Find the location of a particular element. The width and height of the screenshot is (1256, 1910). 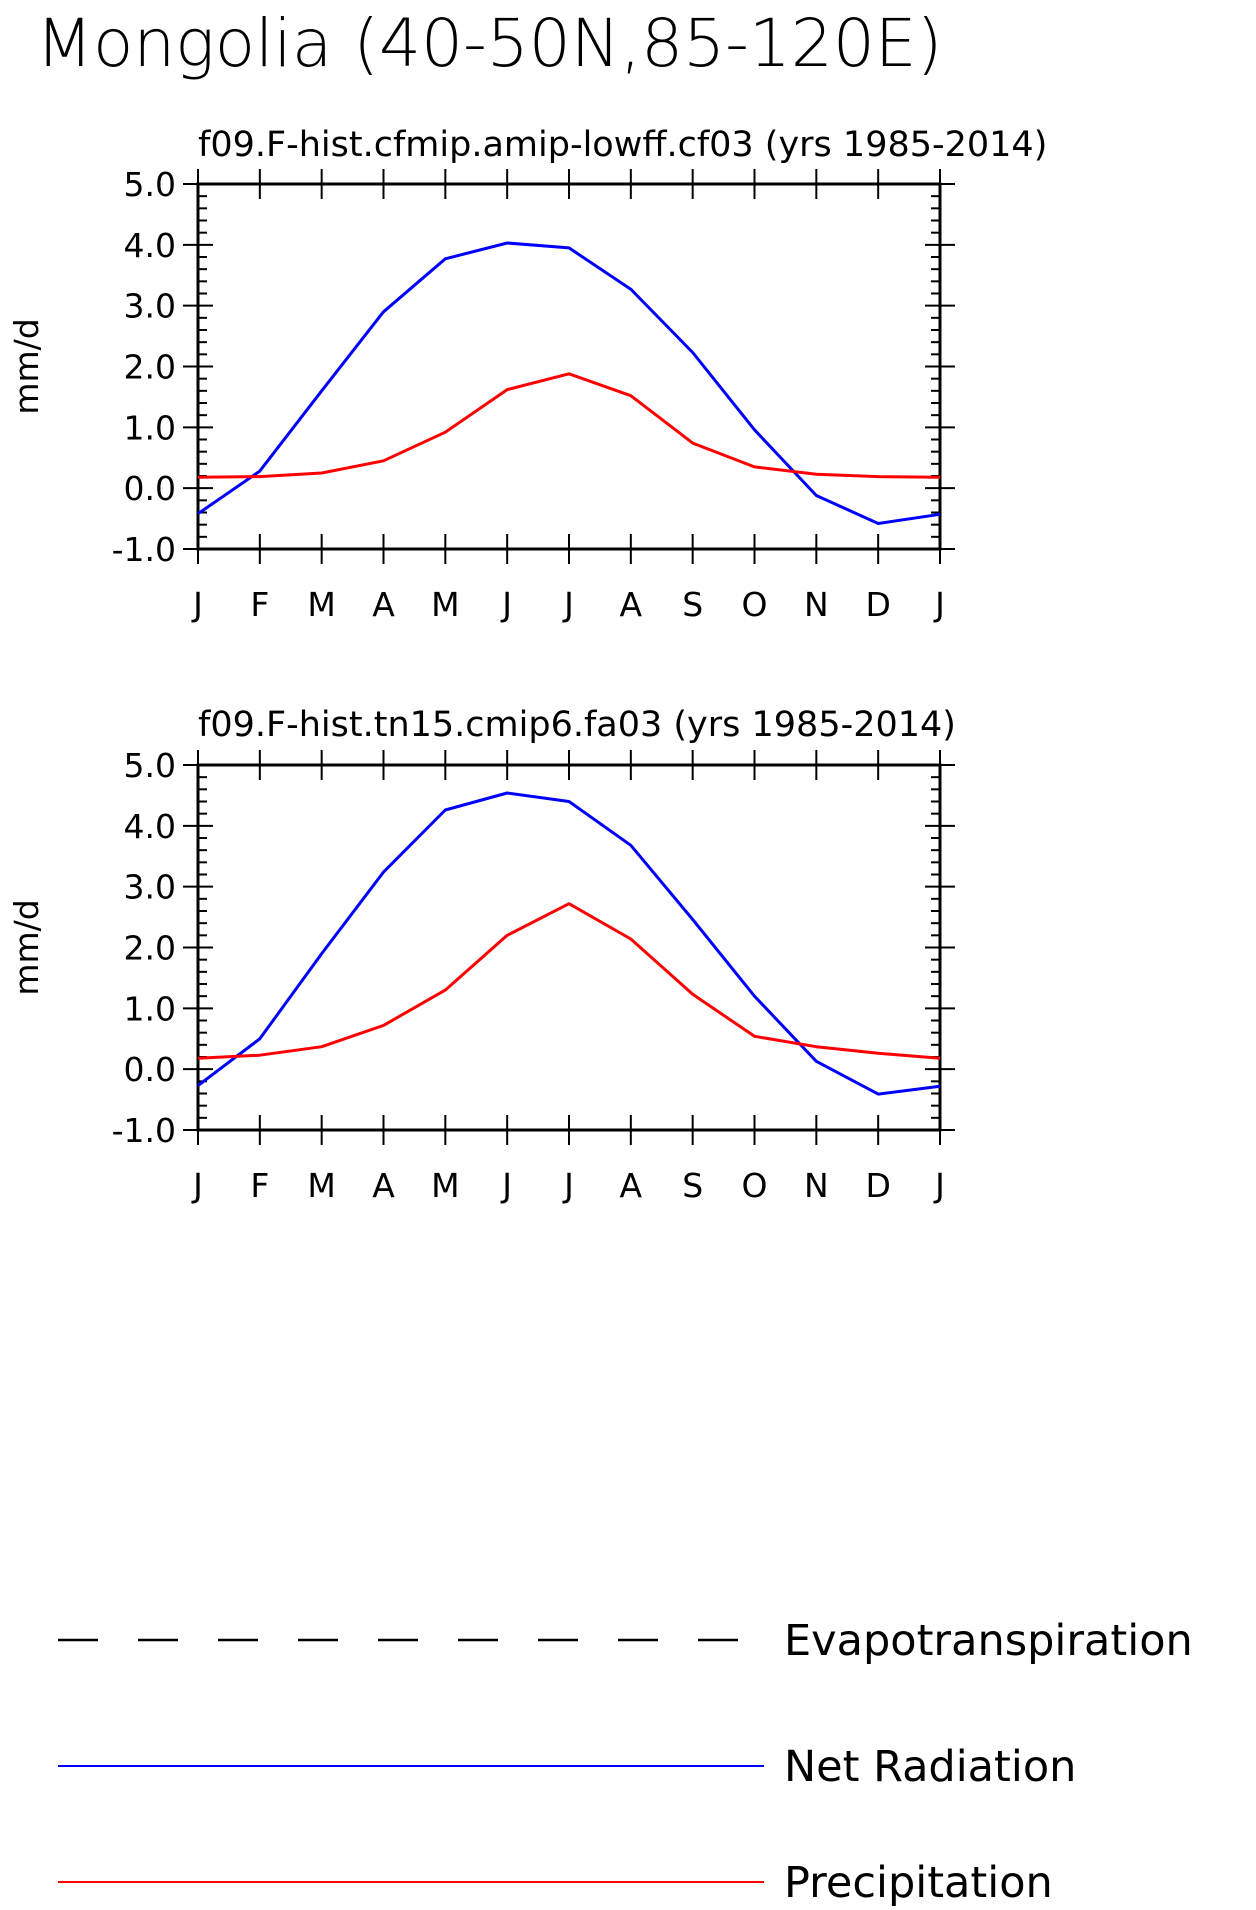

legend-label: Precipitation is located at coordinates (918, 1883).